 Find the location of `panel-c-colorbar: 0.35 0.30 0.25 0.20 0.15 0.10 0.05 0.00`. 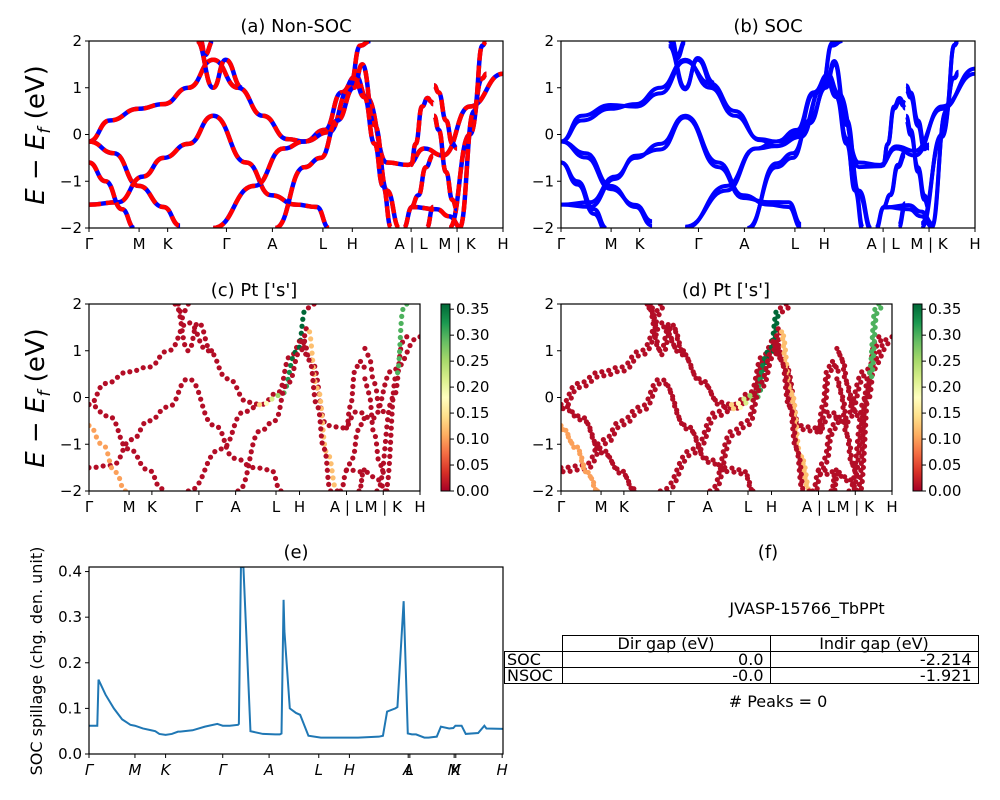

panel-c-colorbar: 0.35 0.30 0.25 0.20 0.15 0.10 0.05 0.00 is located at coordinates (464, 400).